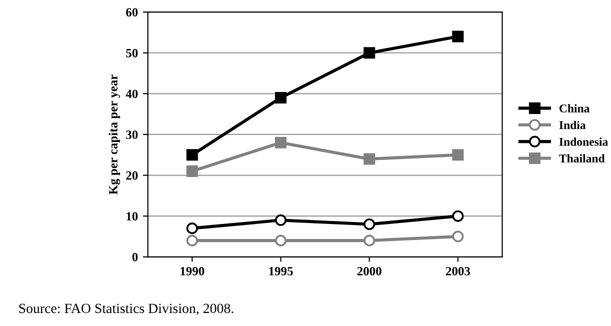 The height and width of the screenshot is (326, 611). Describe the element at coordinates (126, 310) in the screenshot. I see `source-note: Source: FAO Statistics Division, 2008.` at that location.